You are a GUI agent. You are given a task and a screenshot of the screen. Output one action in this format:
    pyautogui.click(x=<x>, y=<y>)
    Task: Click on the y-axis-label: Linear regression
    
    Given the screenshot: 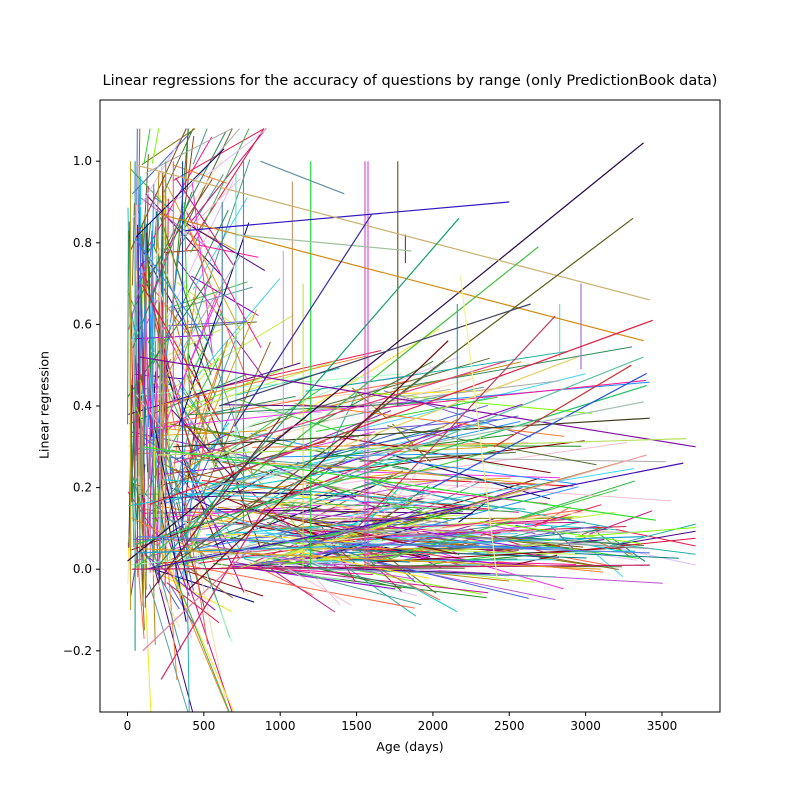 What is the action you would take?
    pyautogui.click(x=44, y=405)
    